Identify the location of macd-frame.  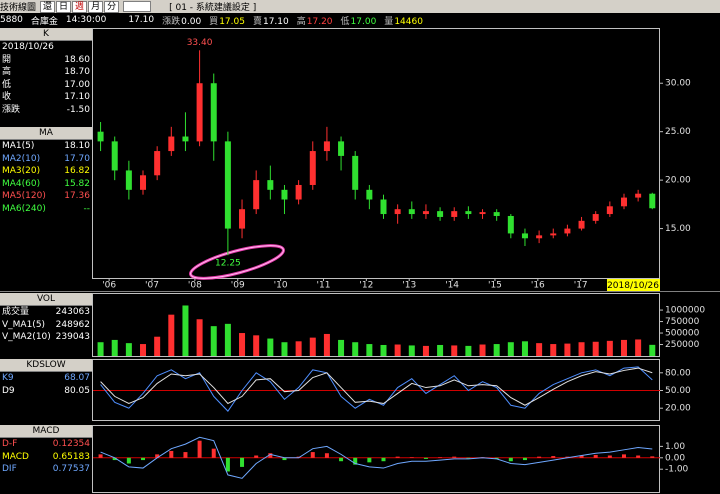
(376, 459).